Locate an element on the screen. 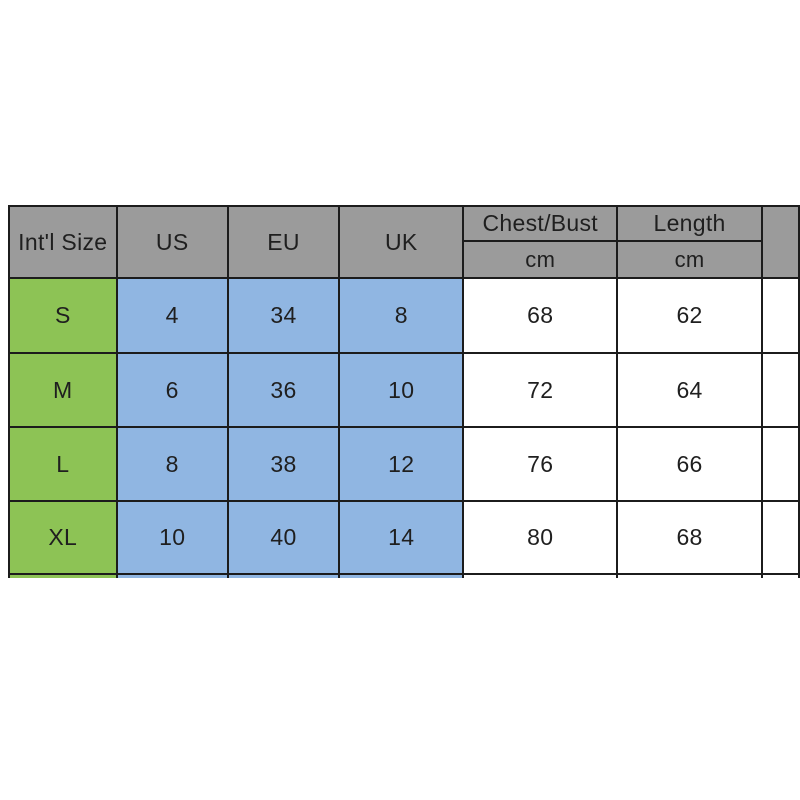  cell-size: L is located at coordinates (63, 464).